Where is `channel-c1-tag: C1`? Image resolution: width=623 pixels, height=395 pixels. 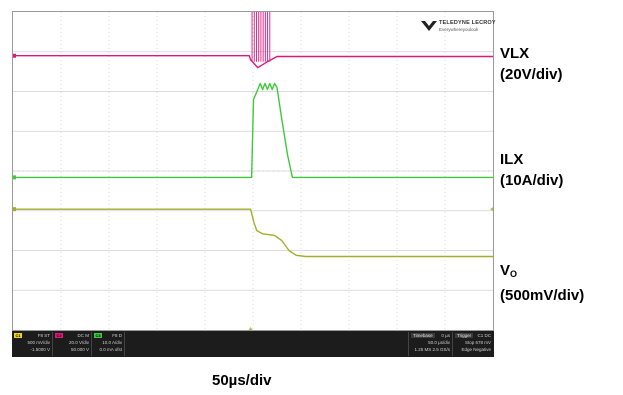 channel-c1-tag: C1 is located at coordinates (18, 335).